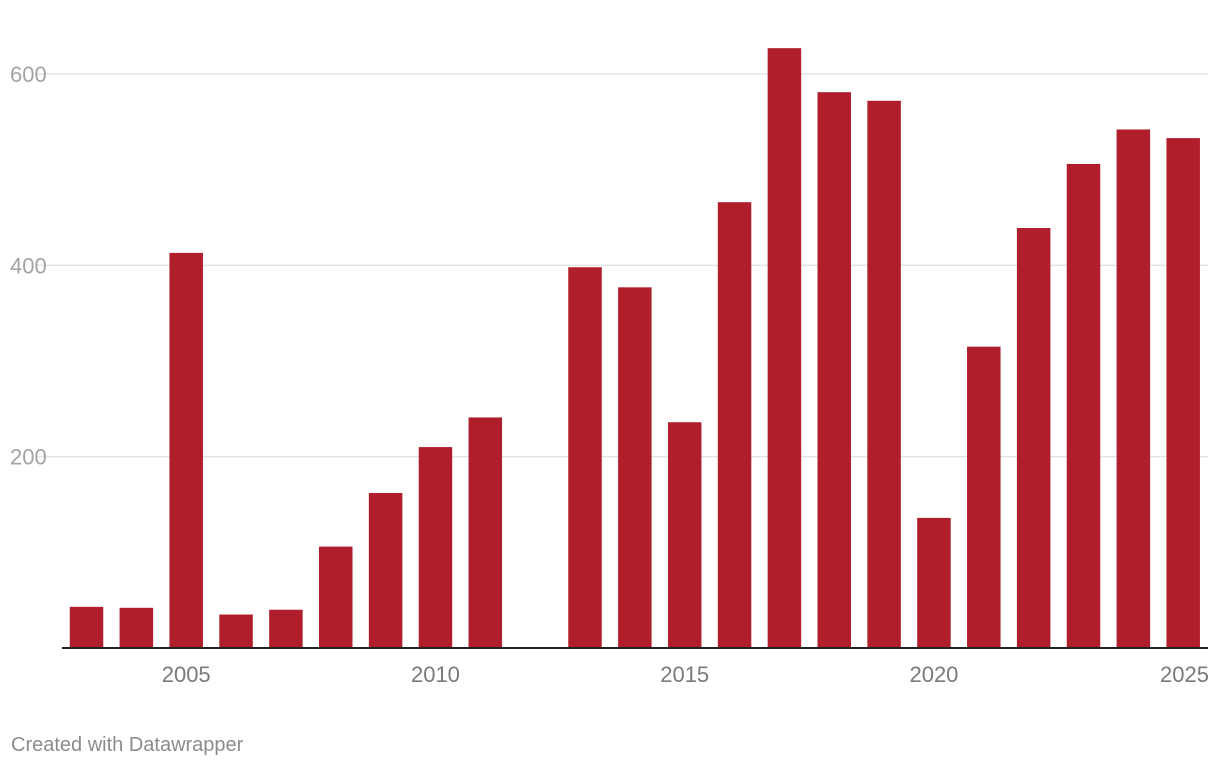  What do you see at coordinates (585, 457) in the screenshot?
I see `bar-2013` at bounding box center [585, 457].